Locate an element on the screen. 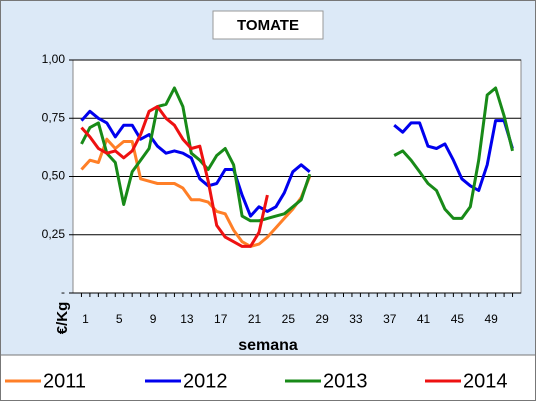 The width and height of the screenshot is (536, 401). x-tick-label: 9 is located at coordinates (153, 319).